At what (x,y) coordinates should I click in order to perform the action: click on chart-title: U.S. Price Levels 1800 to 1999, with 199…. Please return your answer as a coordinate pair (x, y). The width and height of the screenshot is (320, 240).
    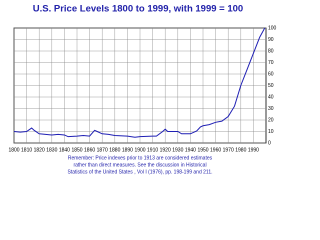
    Looking at the image, I should click on (138, 9).